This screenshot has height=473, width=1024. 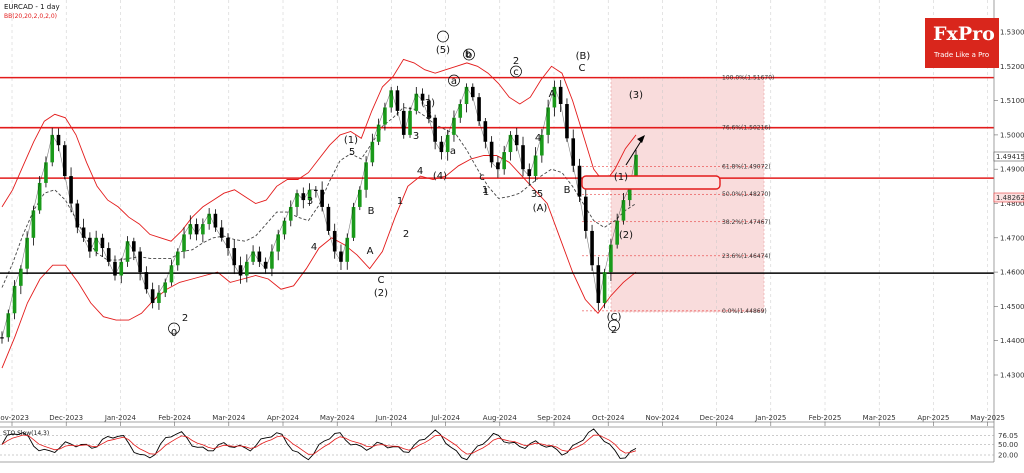 I want to click on date-tick-label: Feb-2025, so click(x=825, y=418).